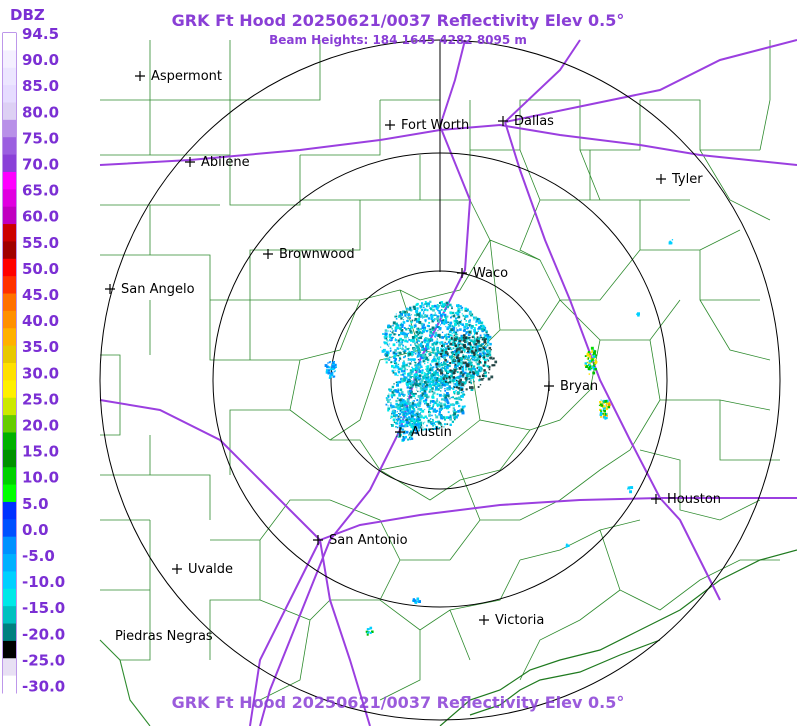 This screenshot has height=726, width=797. I want to click on scale-level-label: -5.0, so click(38, 556).